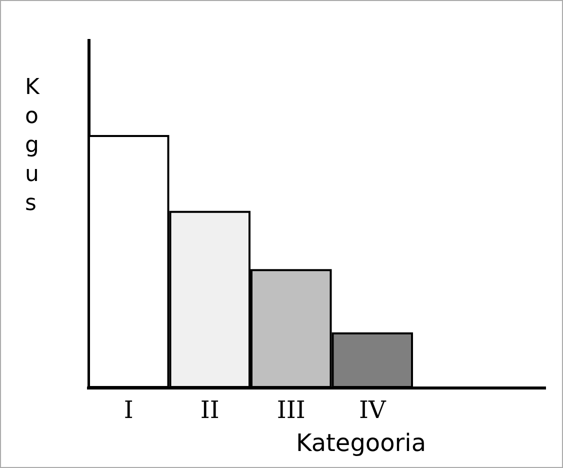 The image size is (563, 468). Describe the element at coordinates (129, 410) in the screenshot. I see `x-tick-label: I` at that location.